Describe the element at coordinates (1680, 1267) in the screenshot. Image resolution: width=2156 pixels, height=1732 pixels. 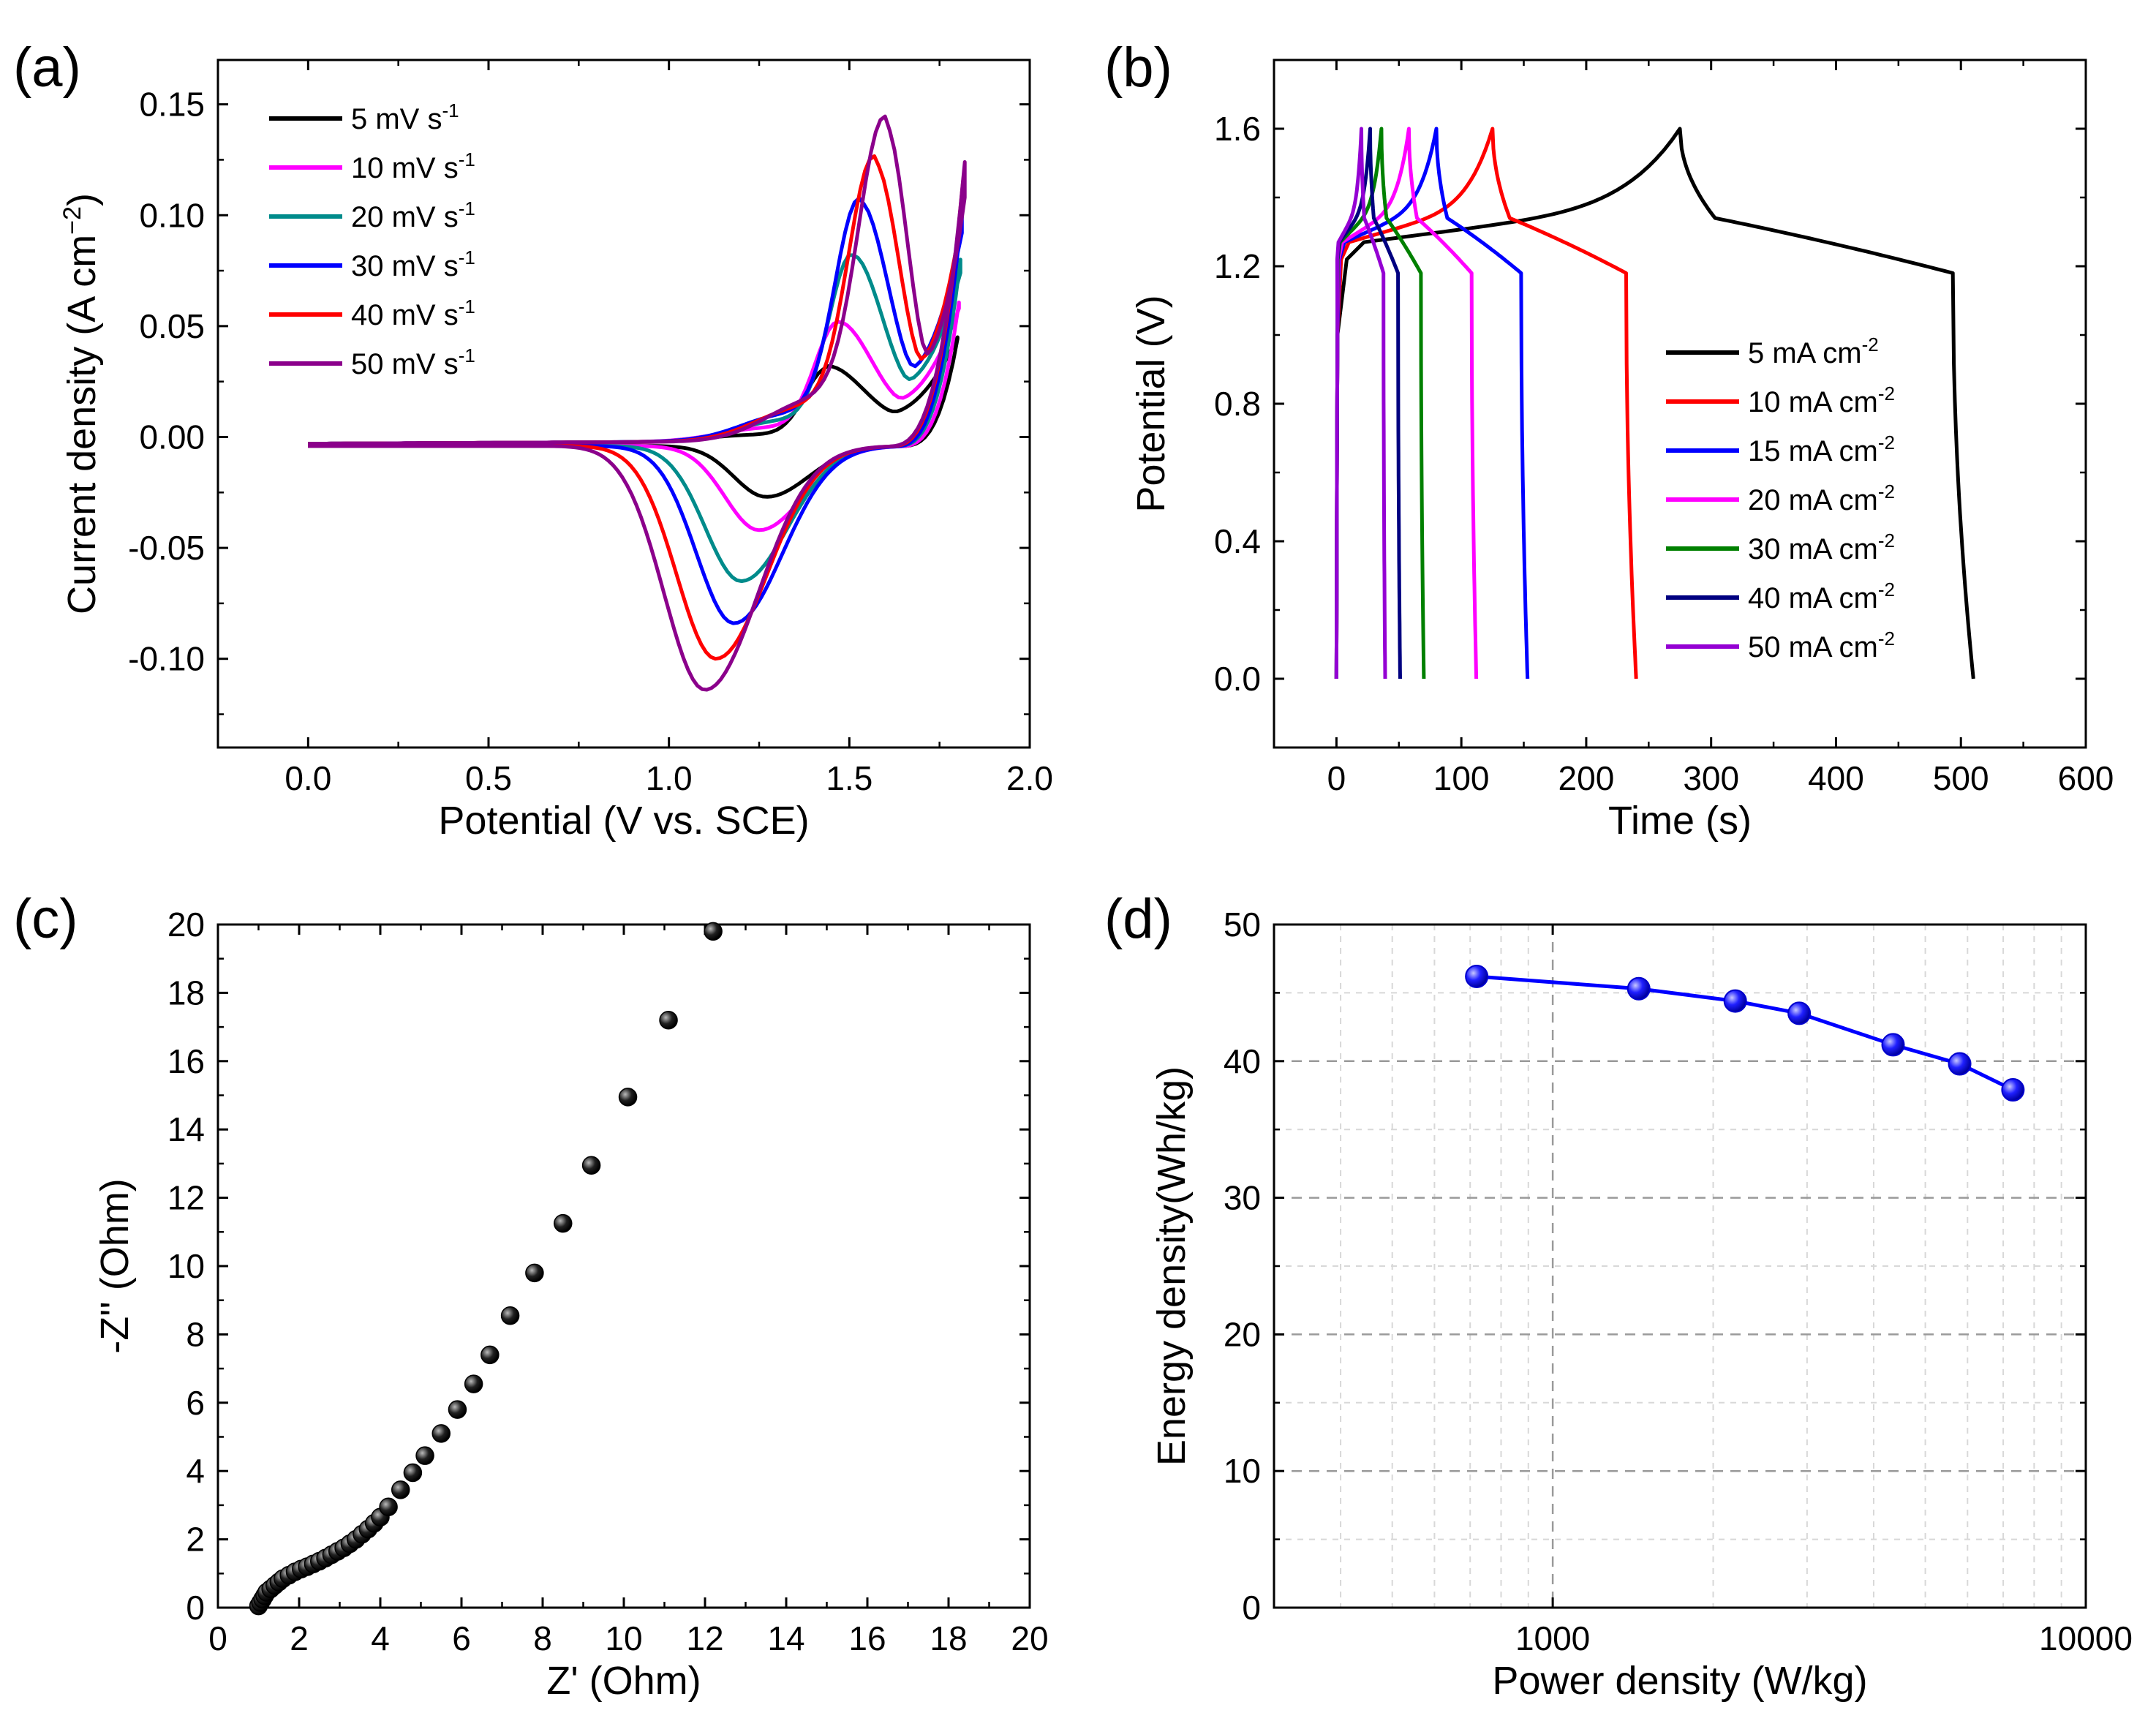
I see `grid-d` at that location.